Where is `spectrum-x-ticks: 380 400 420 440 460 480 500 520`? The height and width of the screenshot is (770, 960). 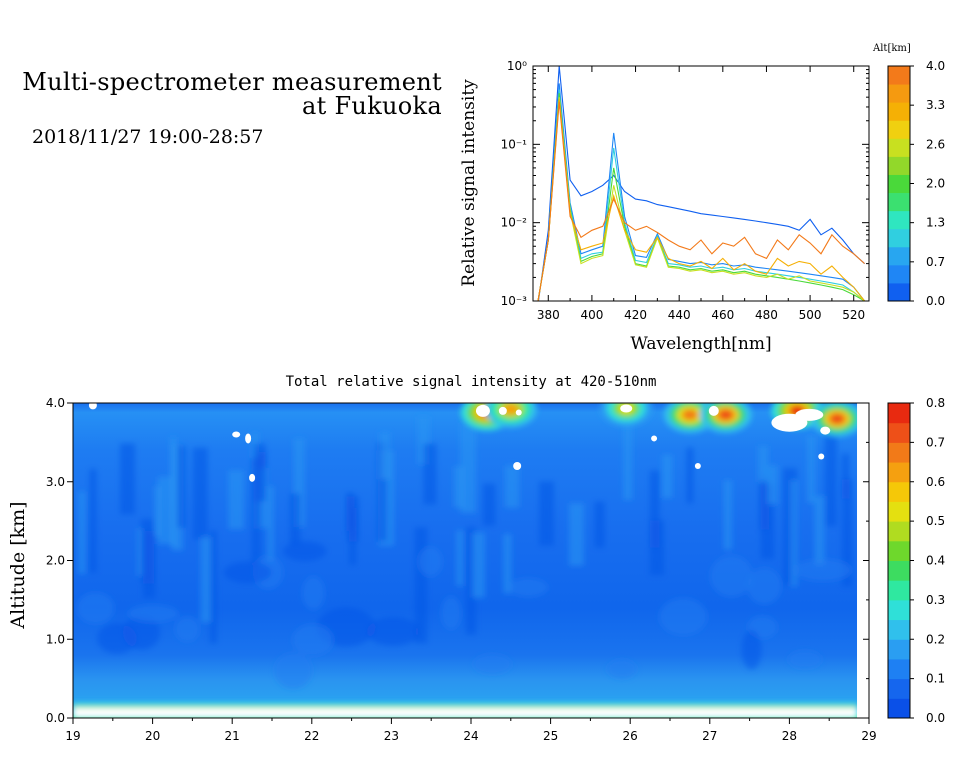 spectrum-x-ticks: 380 400 420 440 460 480 500 520 is located at coordinates (701, 194).